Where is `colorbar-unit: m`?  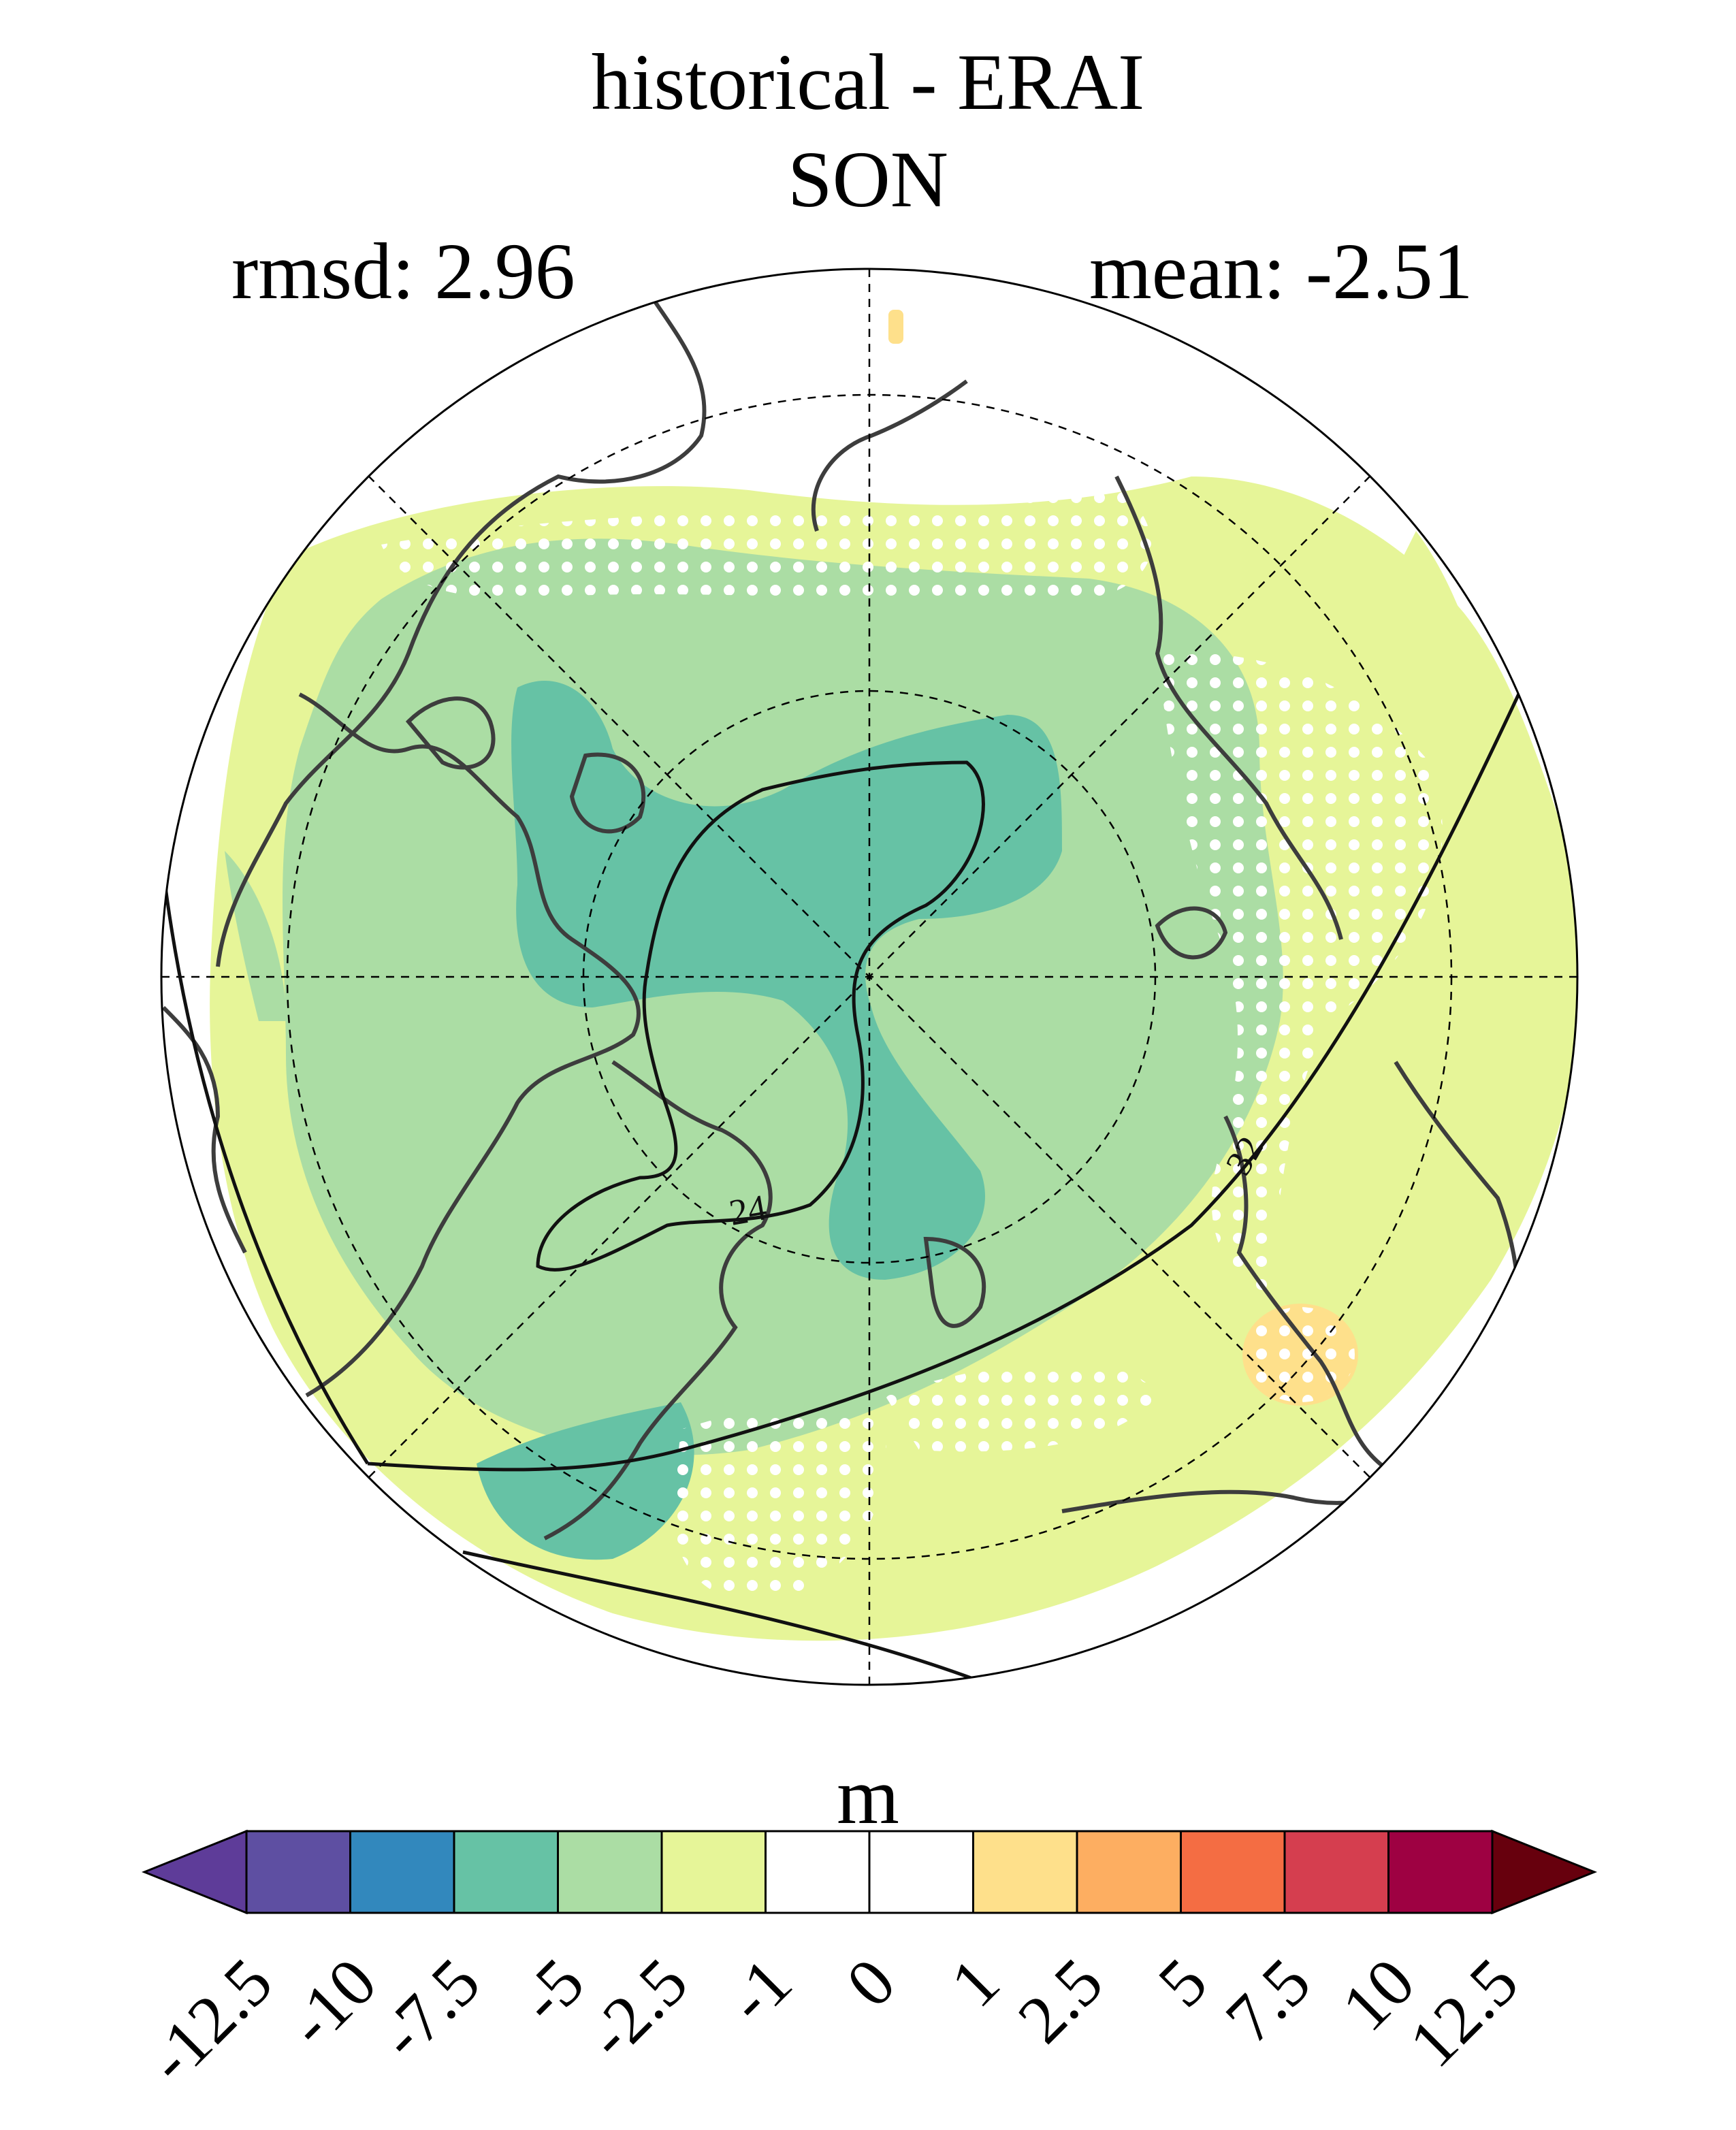
colorbar-unit: m is located at coordinates (868, 1796).